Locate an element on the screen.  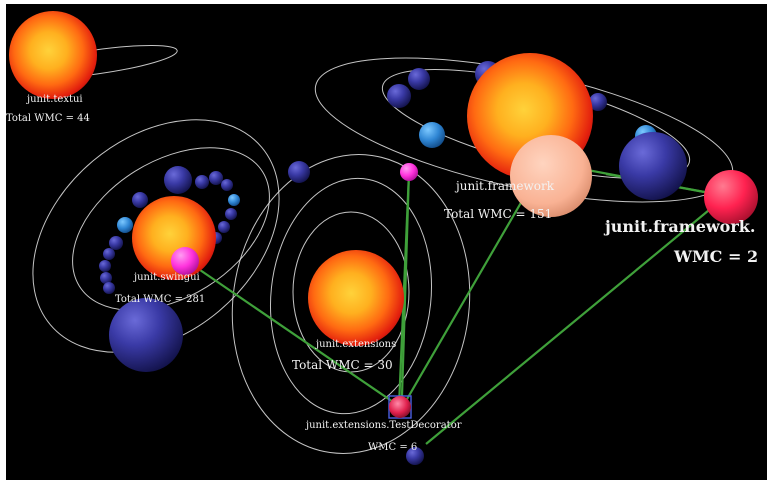
package-name-swingui: junit.swingui is located at coordinates (166, 277).